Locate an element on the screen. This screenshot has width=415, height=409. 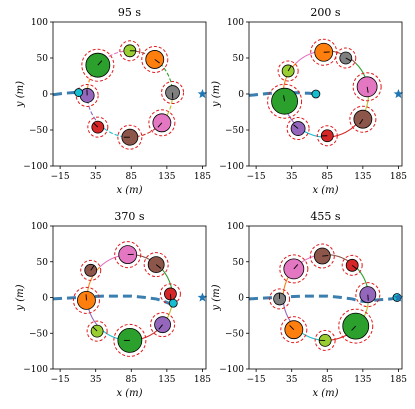
panel-title: 370 s is located at coordinates (129, 216).